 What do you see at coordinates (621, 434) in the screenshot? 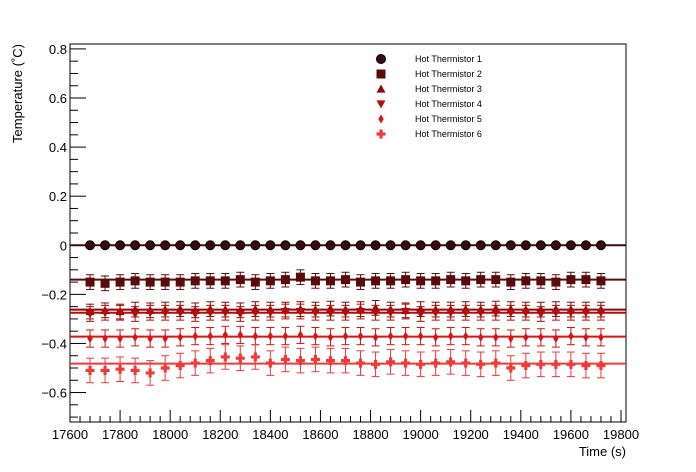
I see `x-tick-label: 19800` at bounding box center [621, 434].